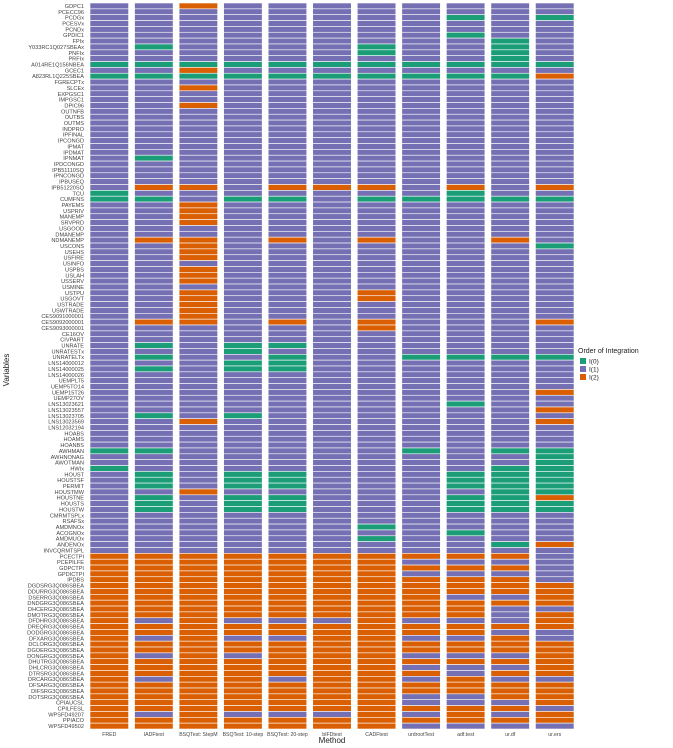 The width and height of the screenshot is (673, 748). I want to click on y-tick-label: AWOTMAN, so click(69, 464).